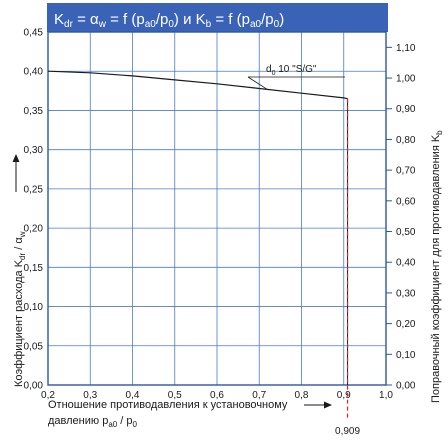 Image resolution: width=448 pixels, height=441 pixels. What do you see at coordinates (34, 210) in the screenshot?
I see `y-left-tick-labels: 0,00 0,05 0,10 0,15 0,20 0,25 0,30 0,35 0,40 0,45` at bounding box center [34, 210].